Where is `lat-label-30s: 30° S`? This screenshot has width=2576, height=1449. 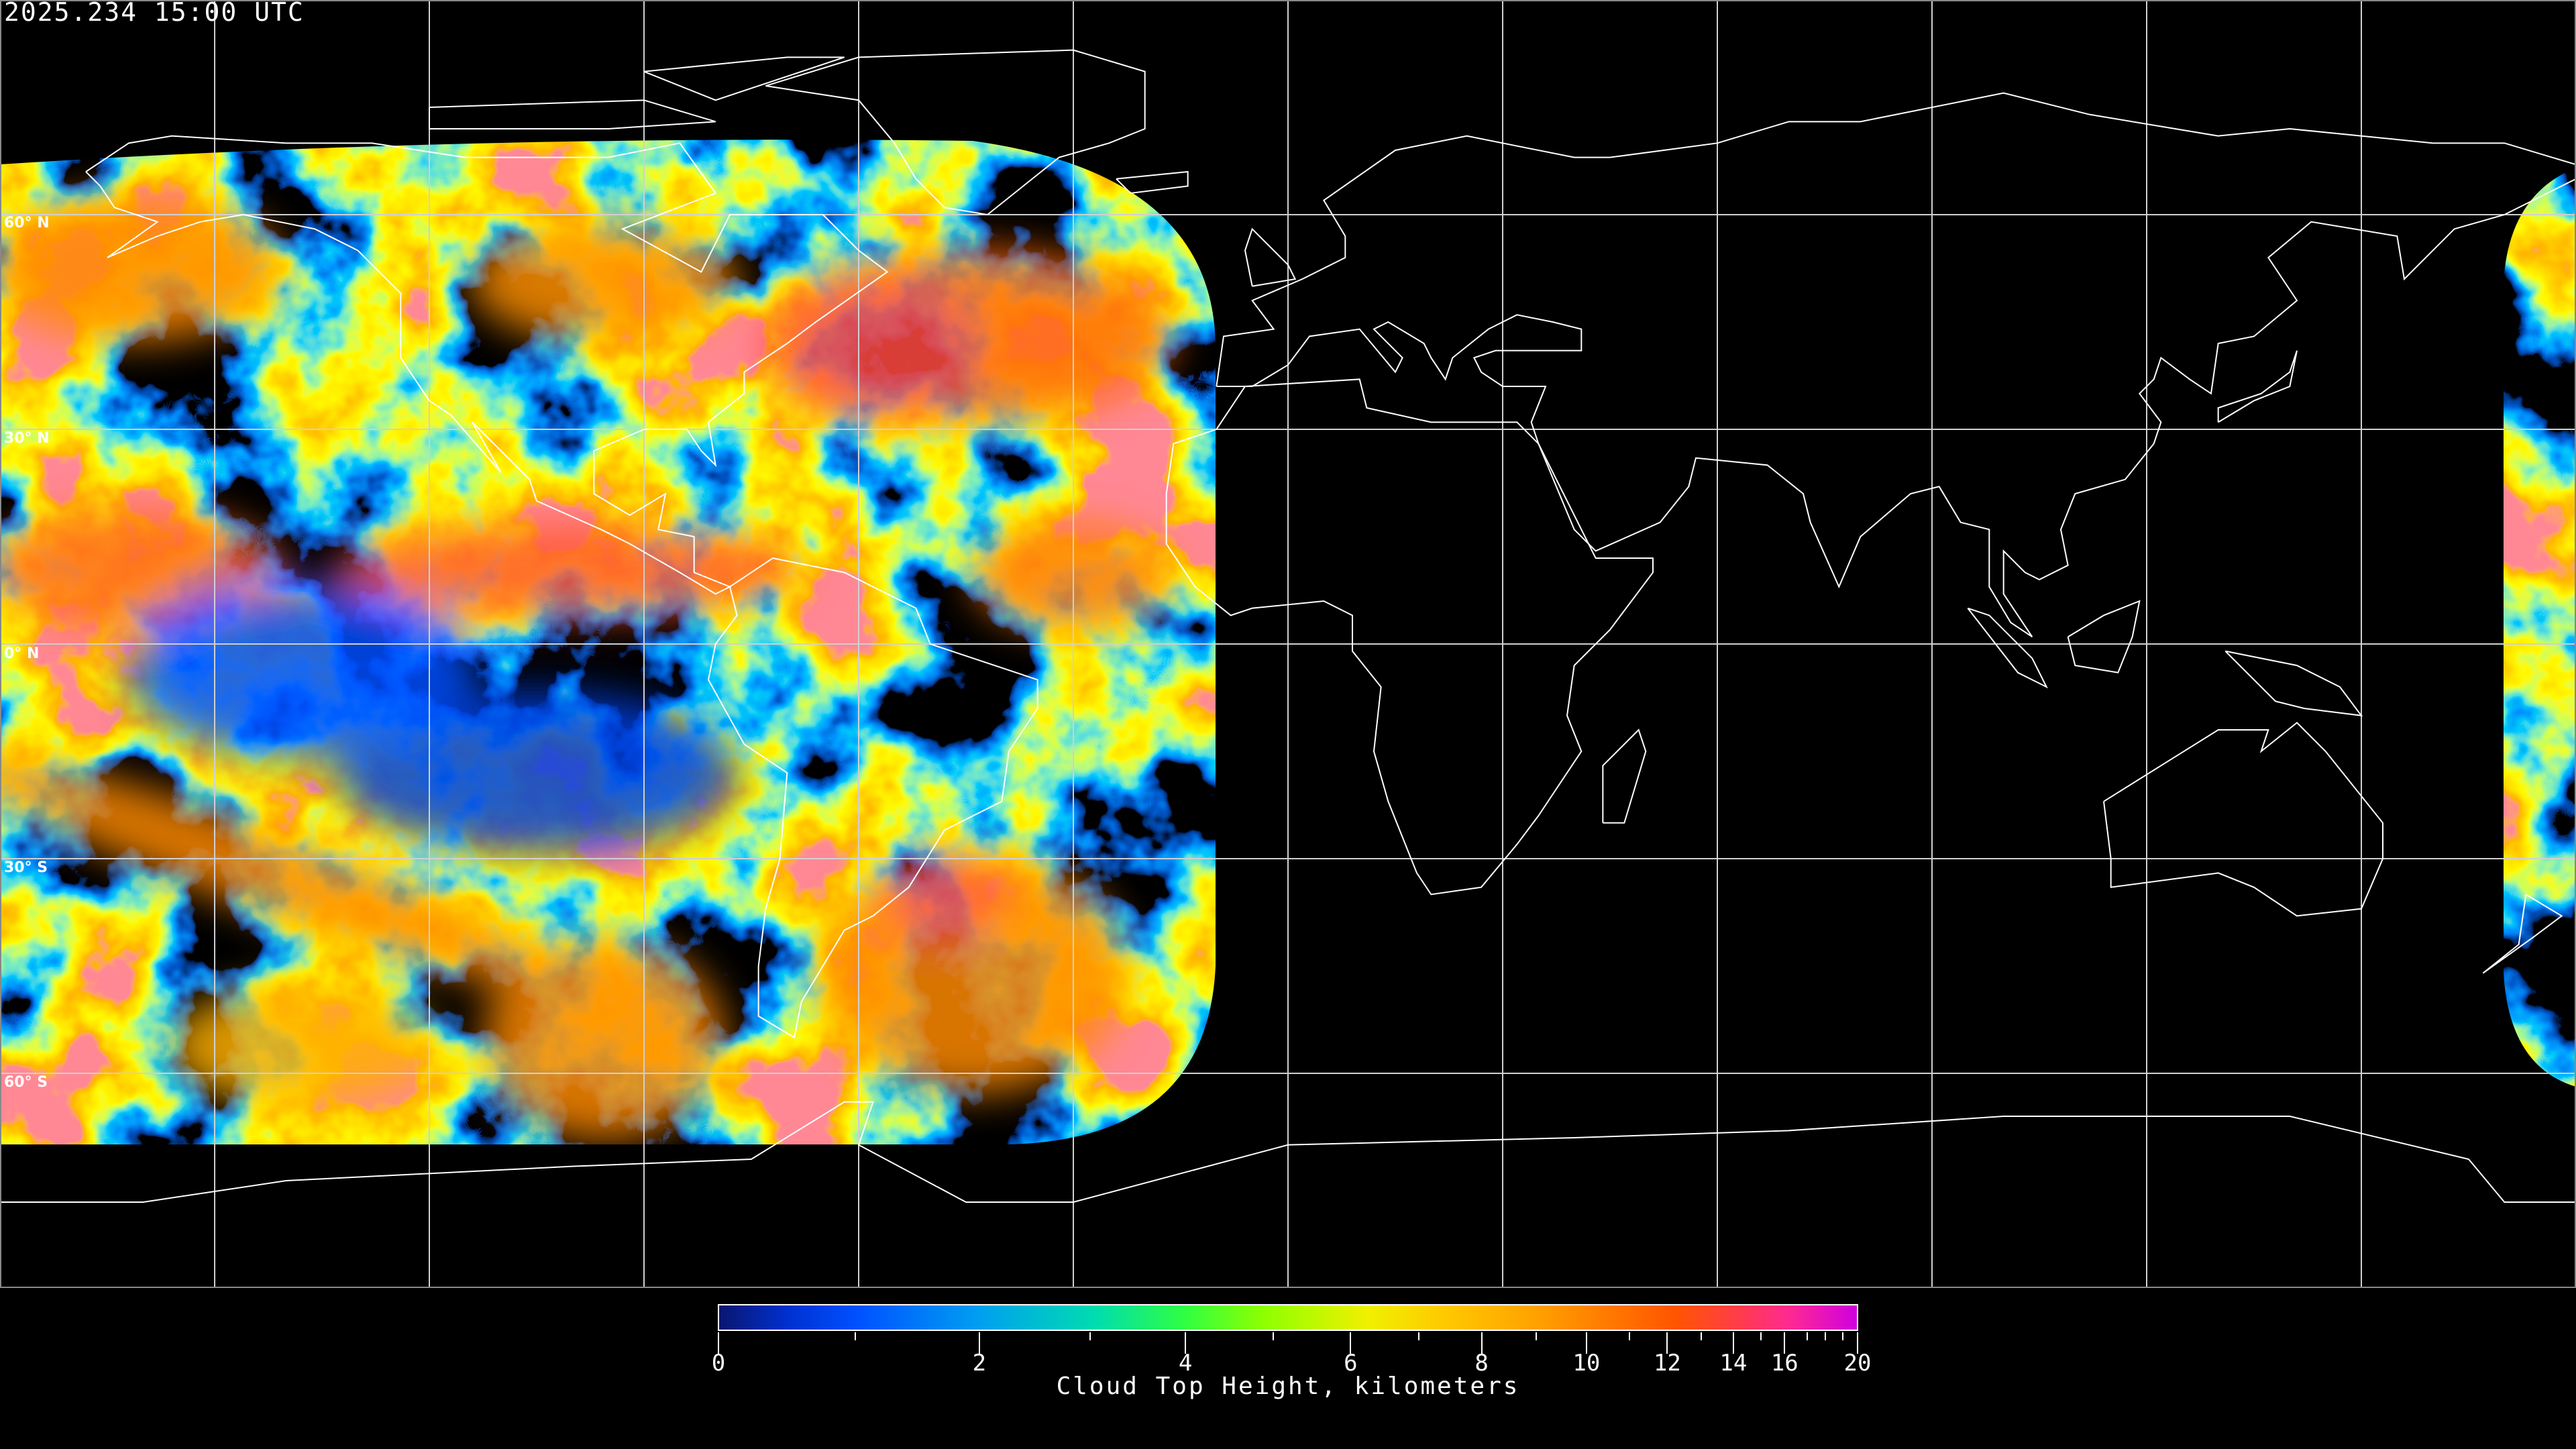
lat-label-30s: 30° S is located at coordinates (26, 867).